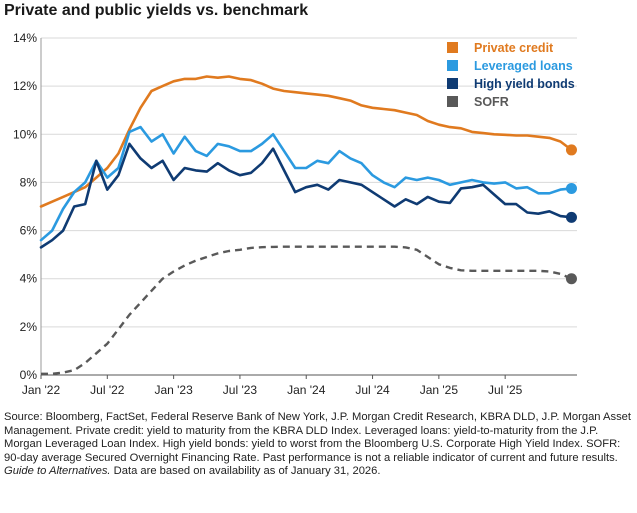 Image resolution: width=637 pixels, height=513 pixels. Describe the element at coordinates (29, 182) in the screenshot. I see `y-tick-label: 8%` at that location.